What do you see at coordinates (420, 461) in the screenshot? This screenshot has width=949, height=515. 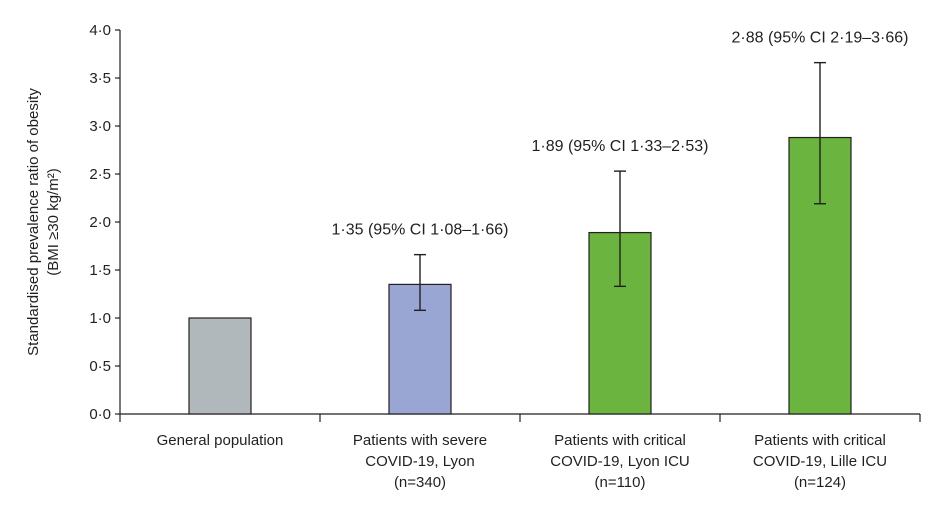 I see `x-tick-label: COVID-19, Lyon` at bounding box center [420, 461].